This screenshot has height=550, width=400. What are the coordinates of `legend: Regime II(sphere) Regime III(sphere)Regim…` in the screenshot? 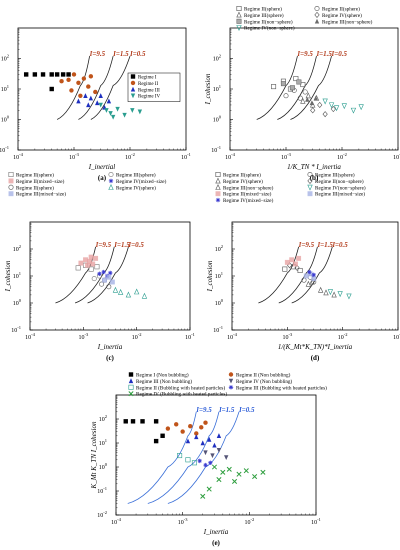 It's located at (290, 188).